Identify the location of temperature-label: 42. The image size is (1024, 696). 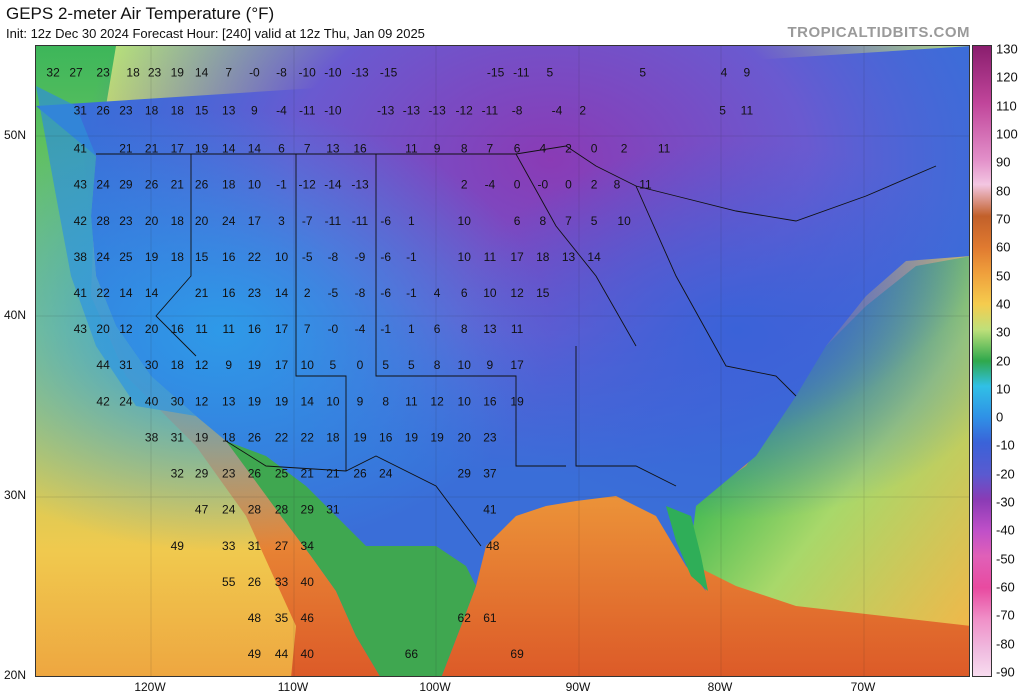
(81, 221).